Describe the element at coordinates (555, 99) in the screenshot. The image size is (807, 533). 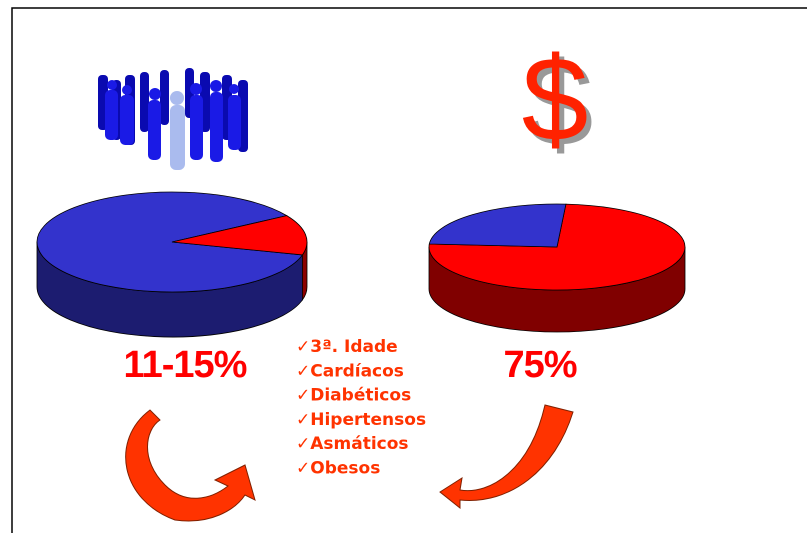
I see `dollar-icon: $` at that location.